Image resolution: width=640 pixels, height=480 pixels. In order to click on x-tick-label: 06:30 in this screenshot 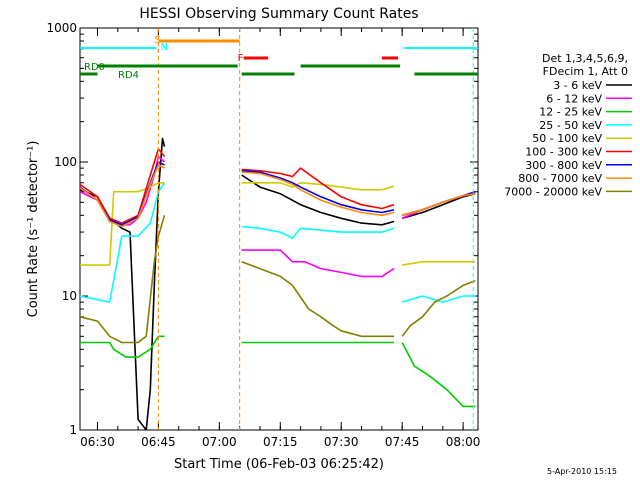, I will do `click(97, 442)`.